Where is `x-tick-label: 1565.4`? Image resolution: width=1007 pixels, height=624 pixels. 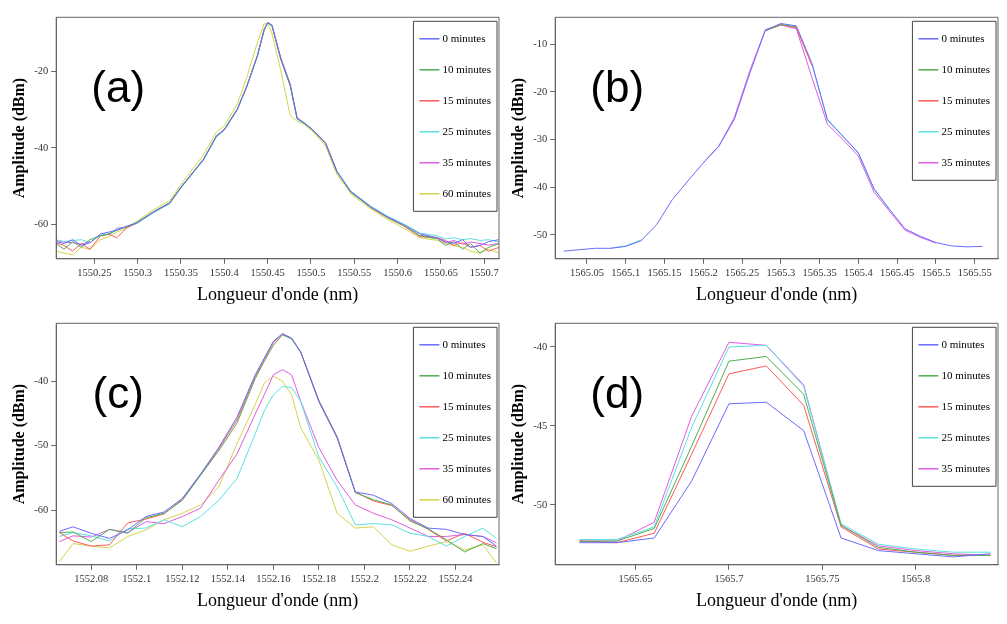
x-tick-label: 1565.4 is located at coordinates (858, 272).